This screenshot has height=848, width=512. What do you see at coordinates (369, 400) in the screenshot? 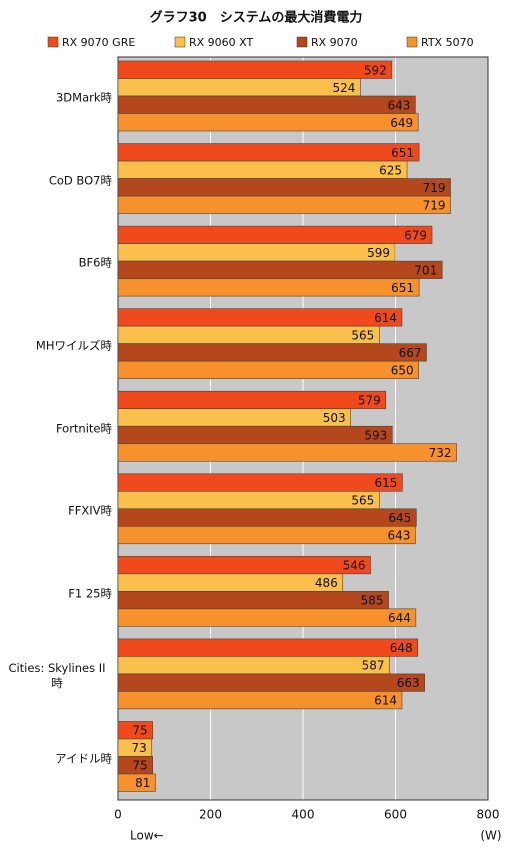
I see `value-label: 579` at bounding box center [369, 400].